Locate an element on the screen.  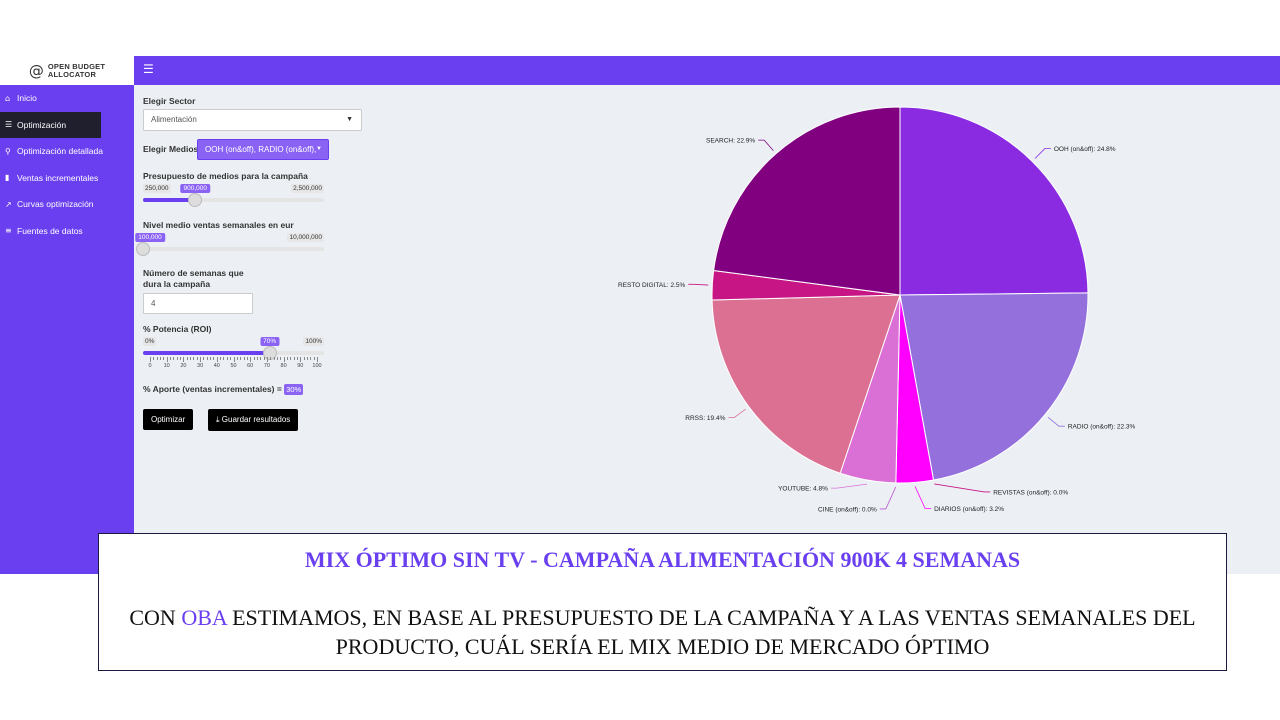
sidebar-item-ventas-incrementales: ▮ Ventas incrementales is located at coordinates (67, 178).